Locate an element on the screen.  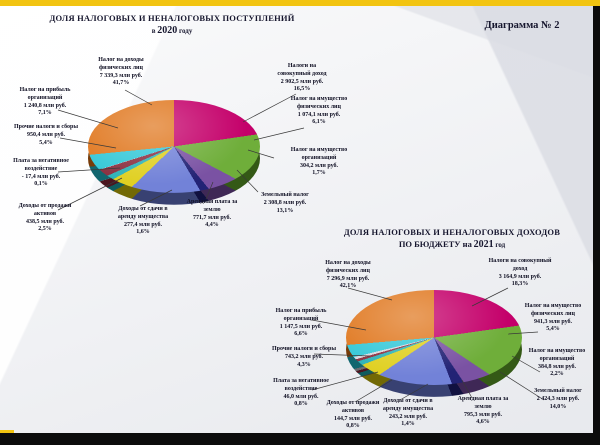
slice-value: 277,4 млн руб. is located at coordinates (143, 224).